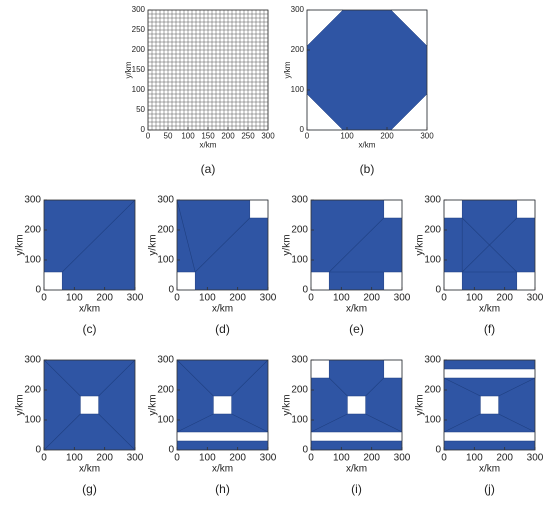 This screenshot has height=508, width=550. Describe the element at coordinates (222, 489) in the screenshot. I see `caption: (h)` at that location.